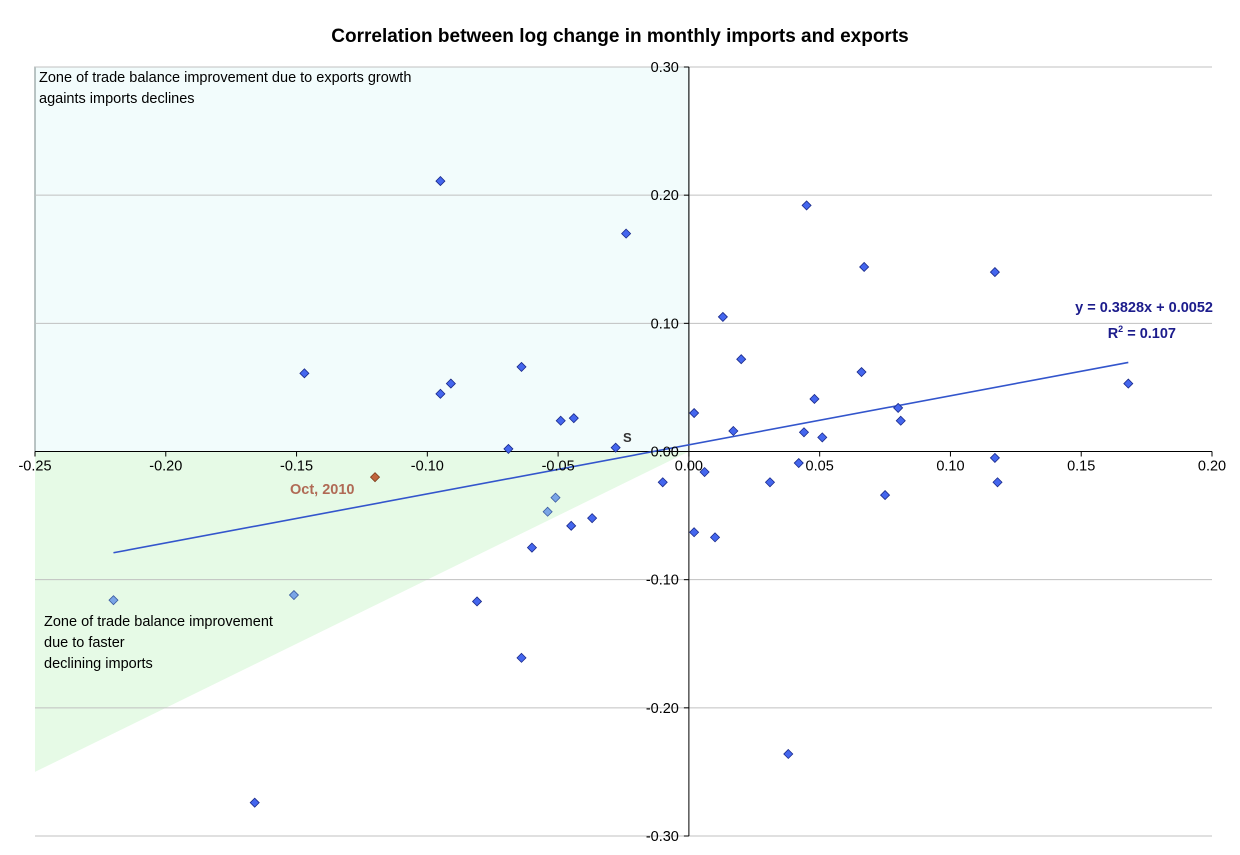 This screenshot has width=1240, height=855. What do you see at coordinates (558, 467) in the screenshot?
I see `x-tick-label: -0.05` at bounding box center [558, 467].